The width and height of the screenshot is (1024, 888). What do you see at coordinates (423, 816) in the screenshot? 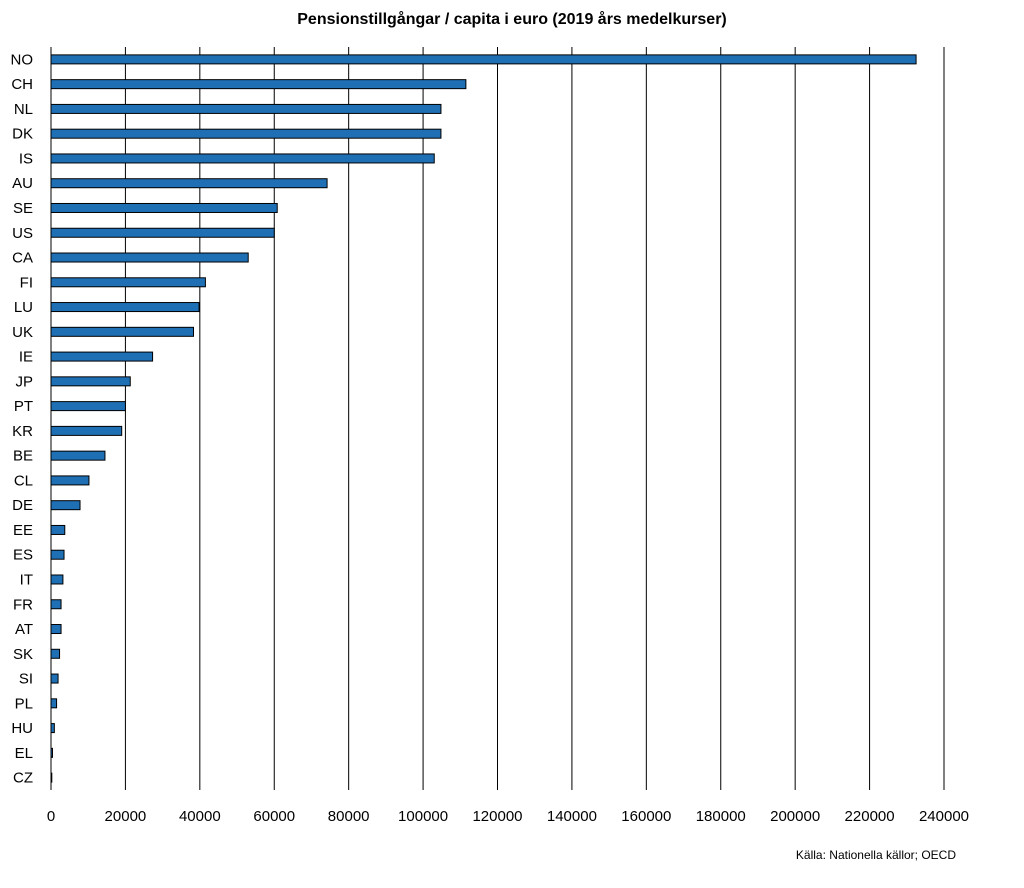
I see `x-tick-label: 100000` at bounding box center [423, 816].